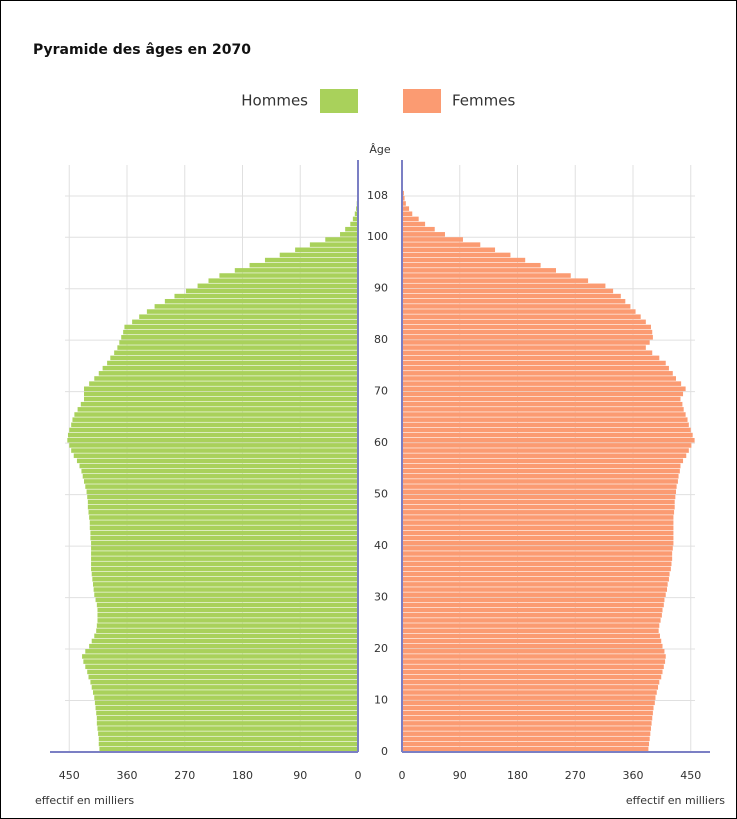 The width and height of the screenshot is (737, 819). Describe the element at coordinates (381, 288) in the screenshot. I see `y-tick-label: 90` at that location.